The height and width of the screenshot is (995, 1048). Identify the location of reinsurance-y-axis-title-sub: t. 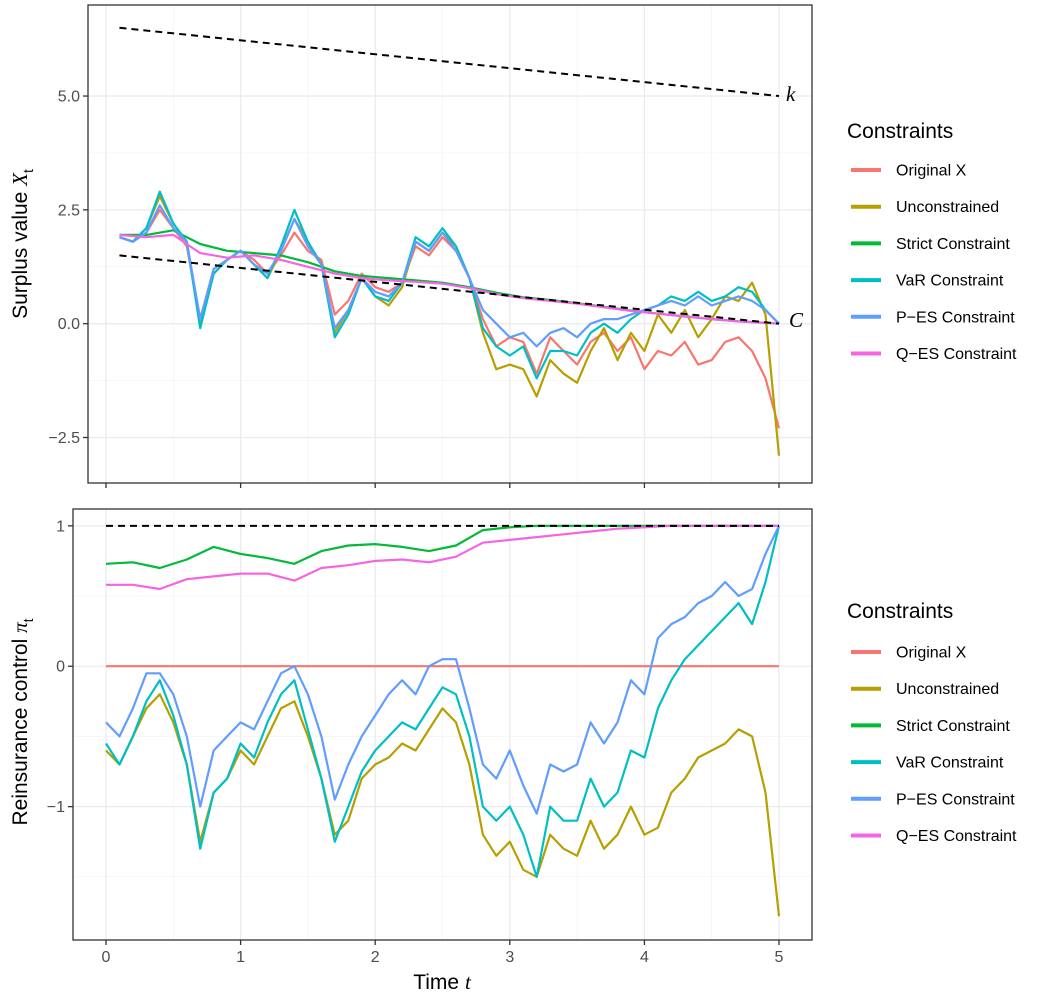
(28, 620).